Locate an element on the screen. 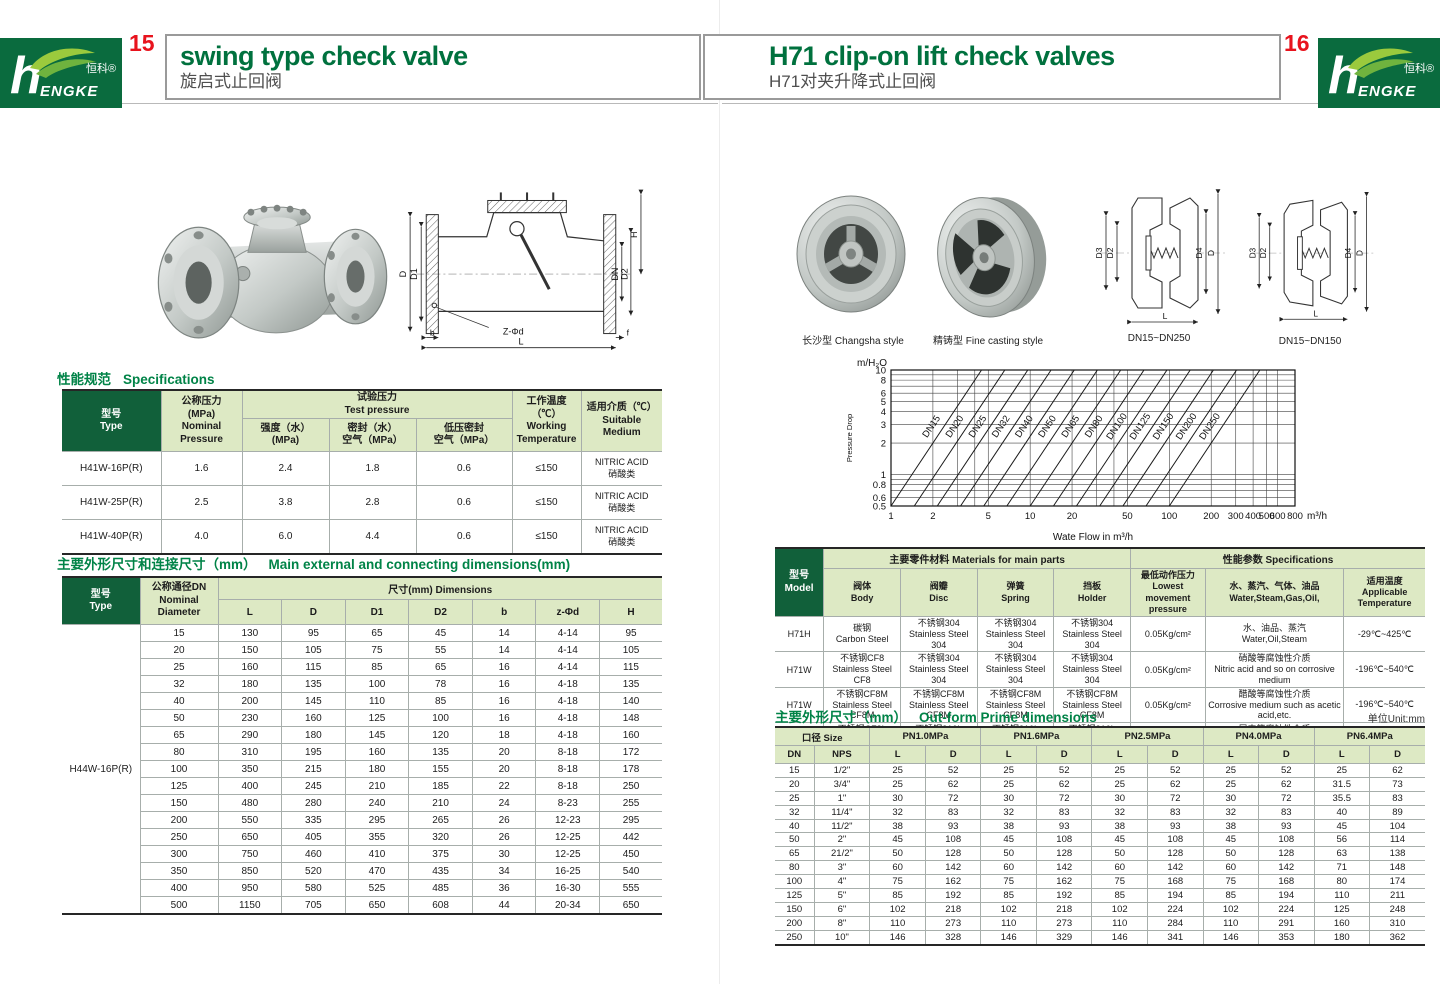  table-cell: 353 is located at coordinates (1286, 937).